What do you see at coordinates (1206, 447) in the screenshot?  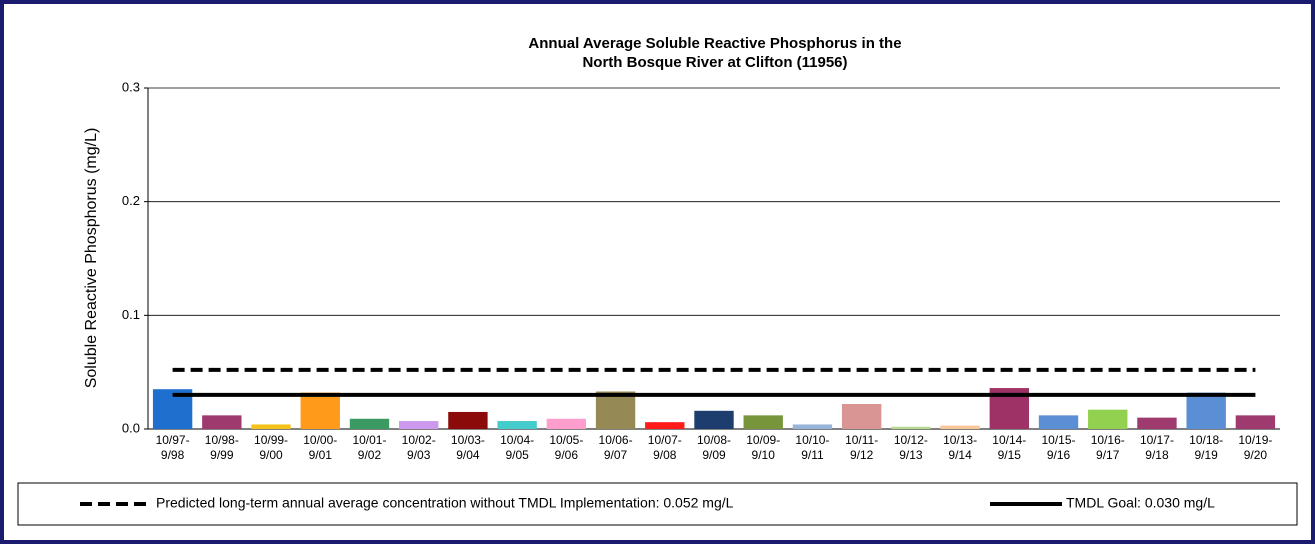 I see `x-tick-label: 10/18-9/19` at bounding box center [1206, 447].